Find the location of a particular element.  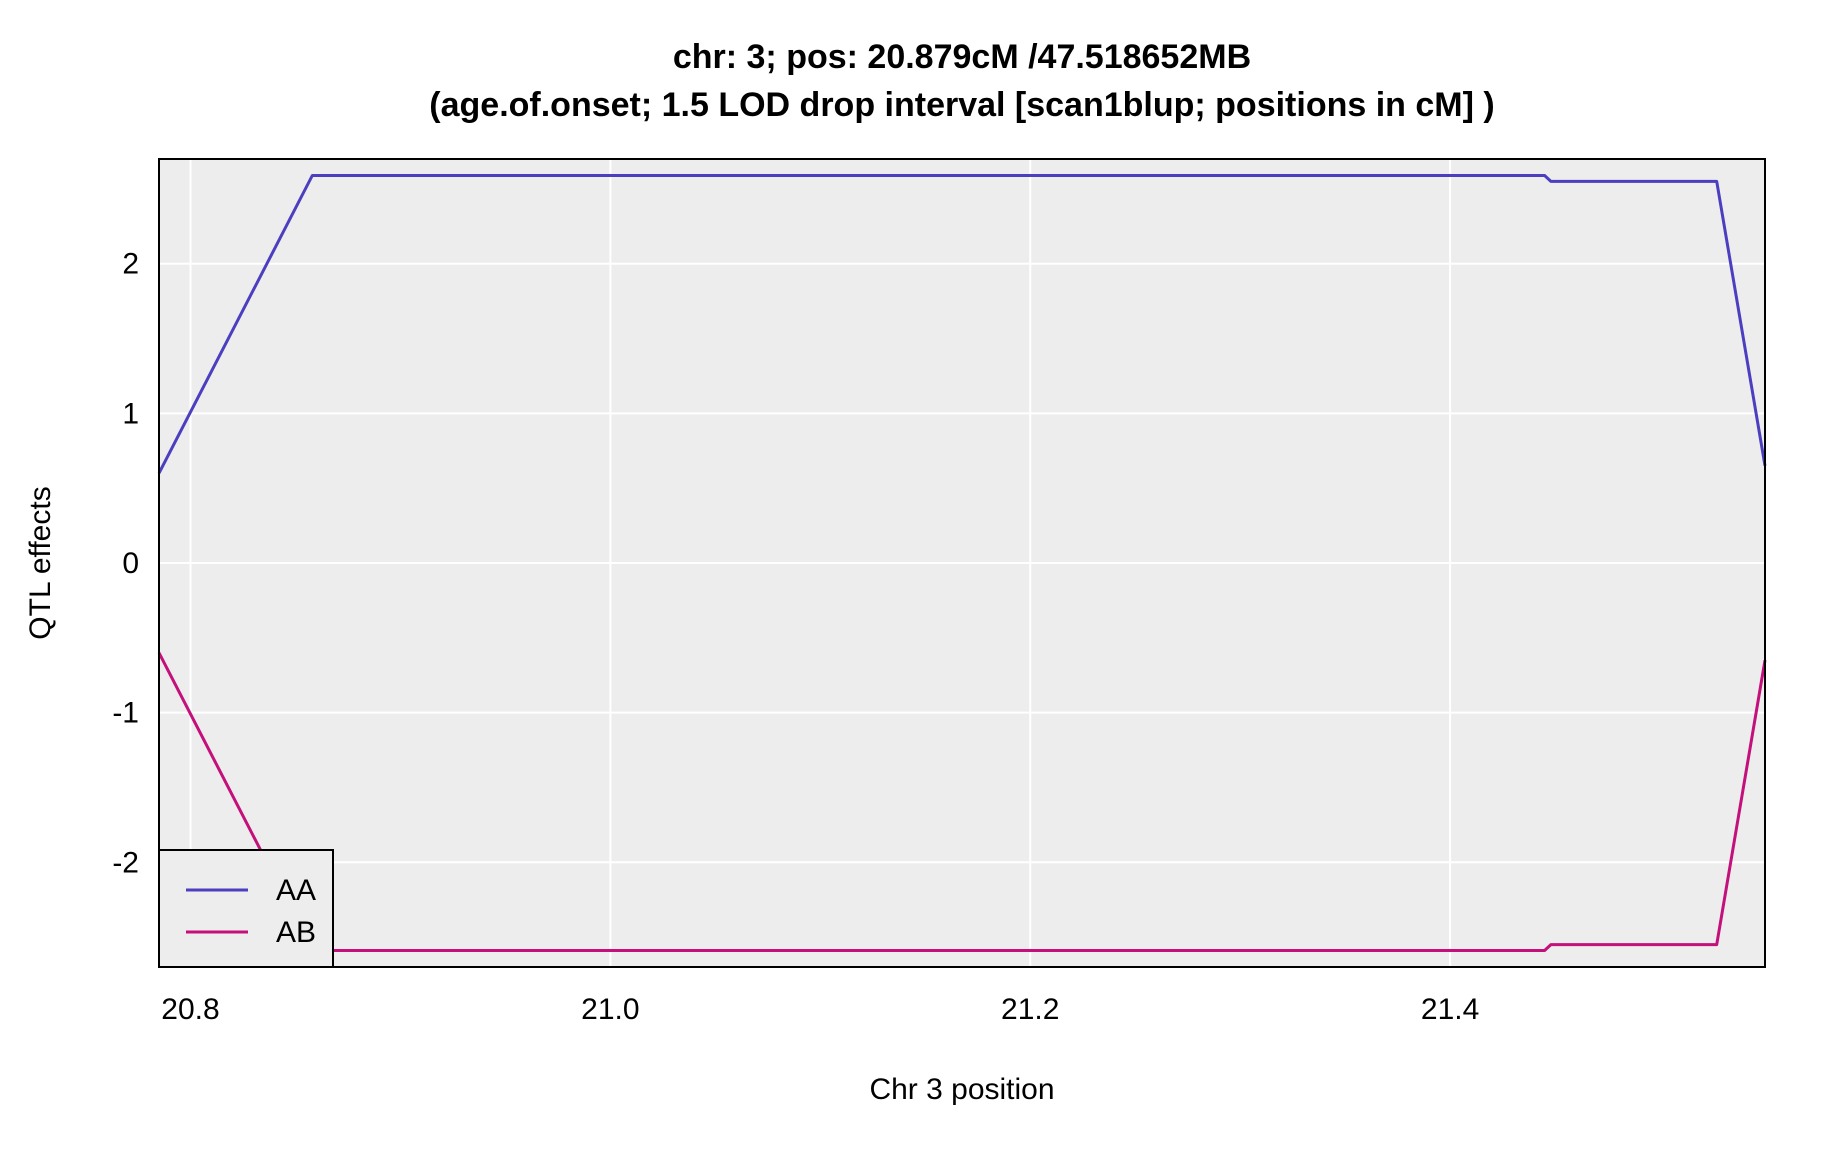

legend: AA AB is located at coordinates (246, 908).